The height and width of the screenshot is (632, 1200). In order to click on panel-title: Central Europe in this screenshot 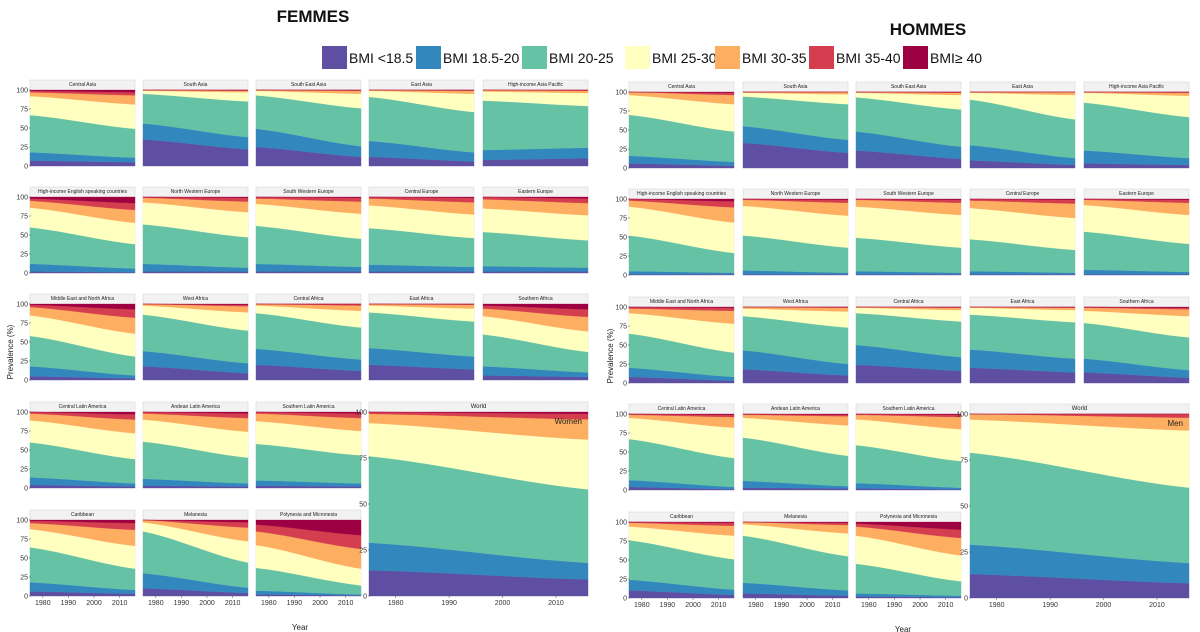, I will do `click(1023, 194)`.